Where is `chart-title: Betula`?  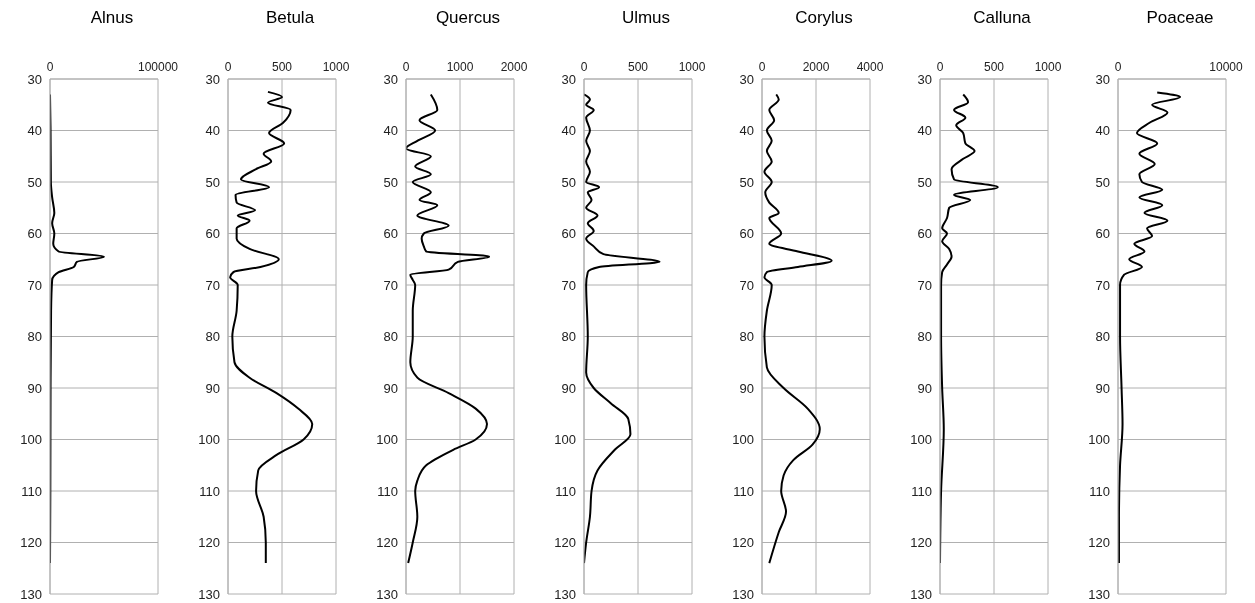
chart-title: Betula is located at coordinates (290, 18).